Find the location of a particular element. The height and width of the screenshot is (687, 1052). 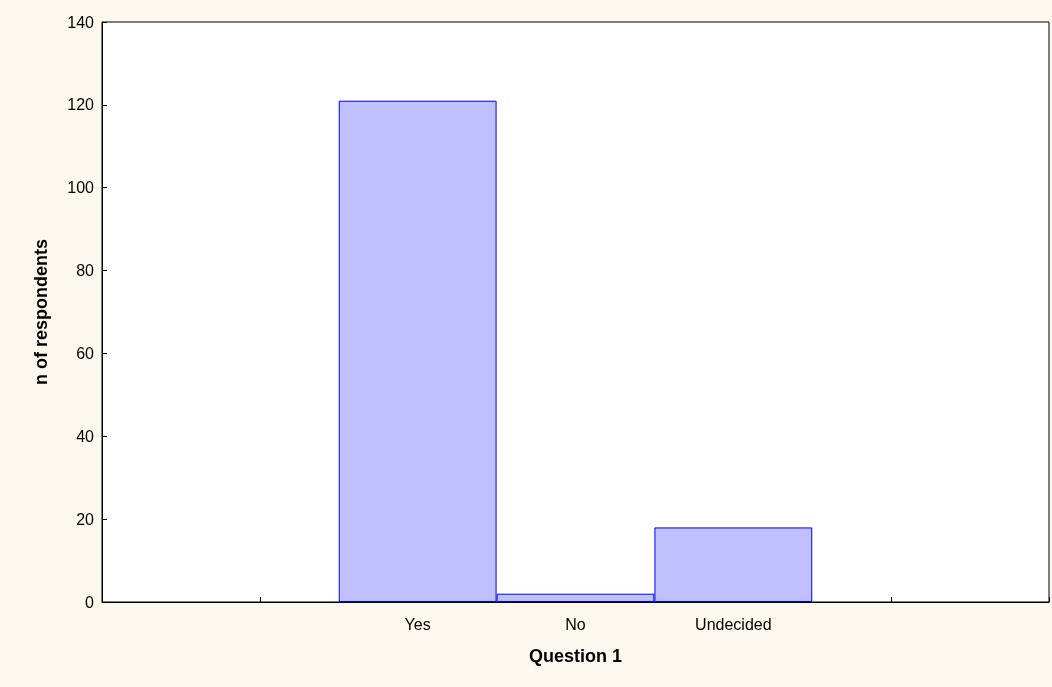

y-tick-label: 140 is located at coordinates (81, 22).